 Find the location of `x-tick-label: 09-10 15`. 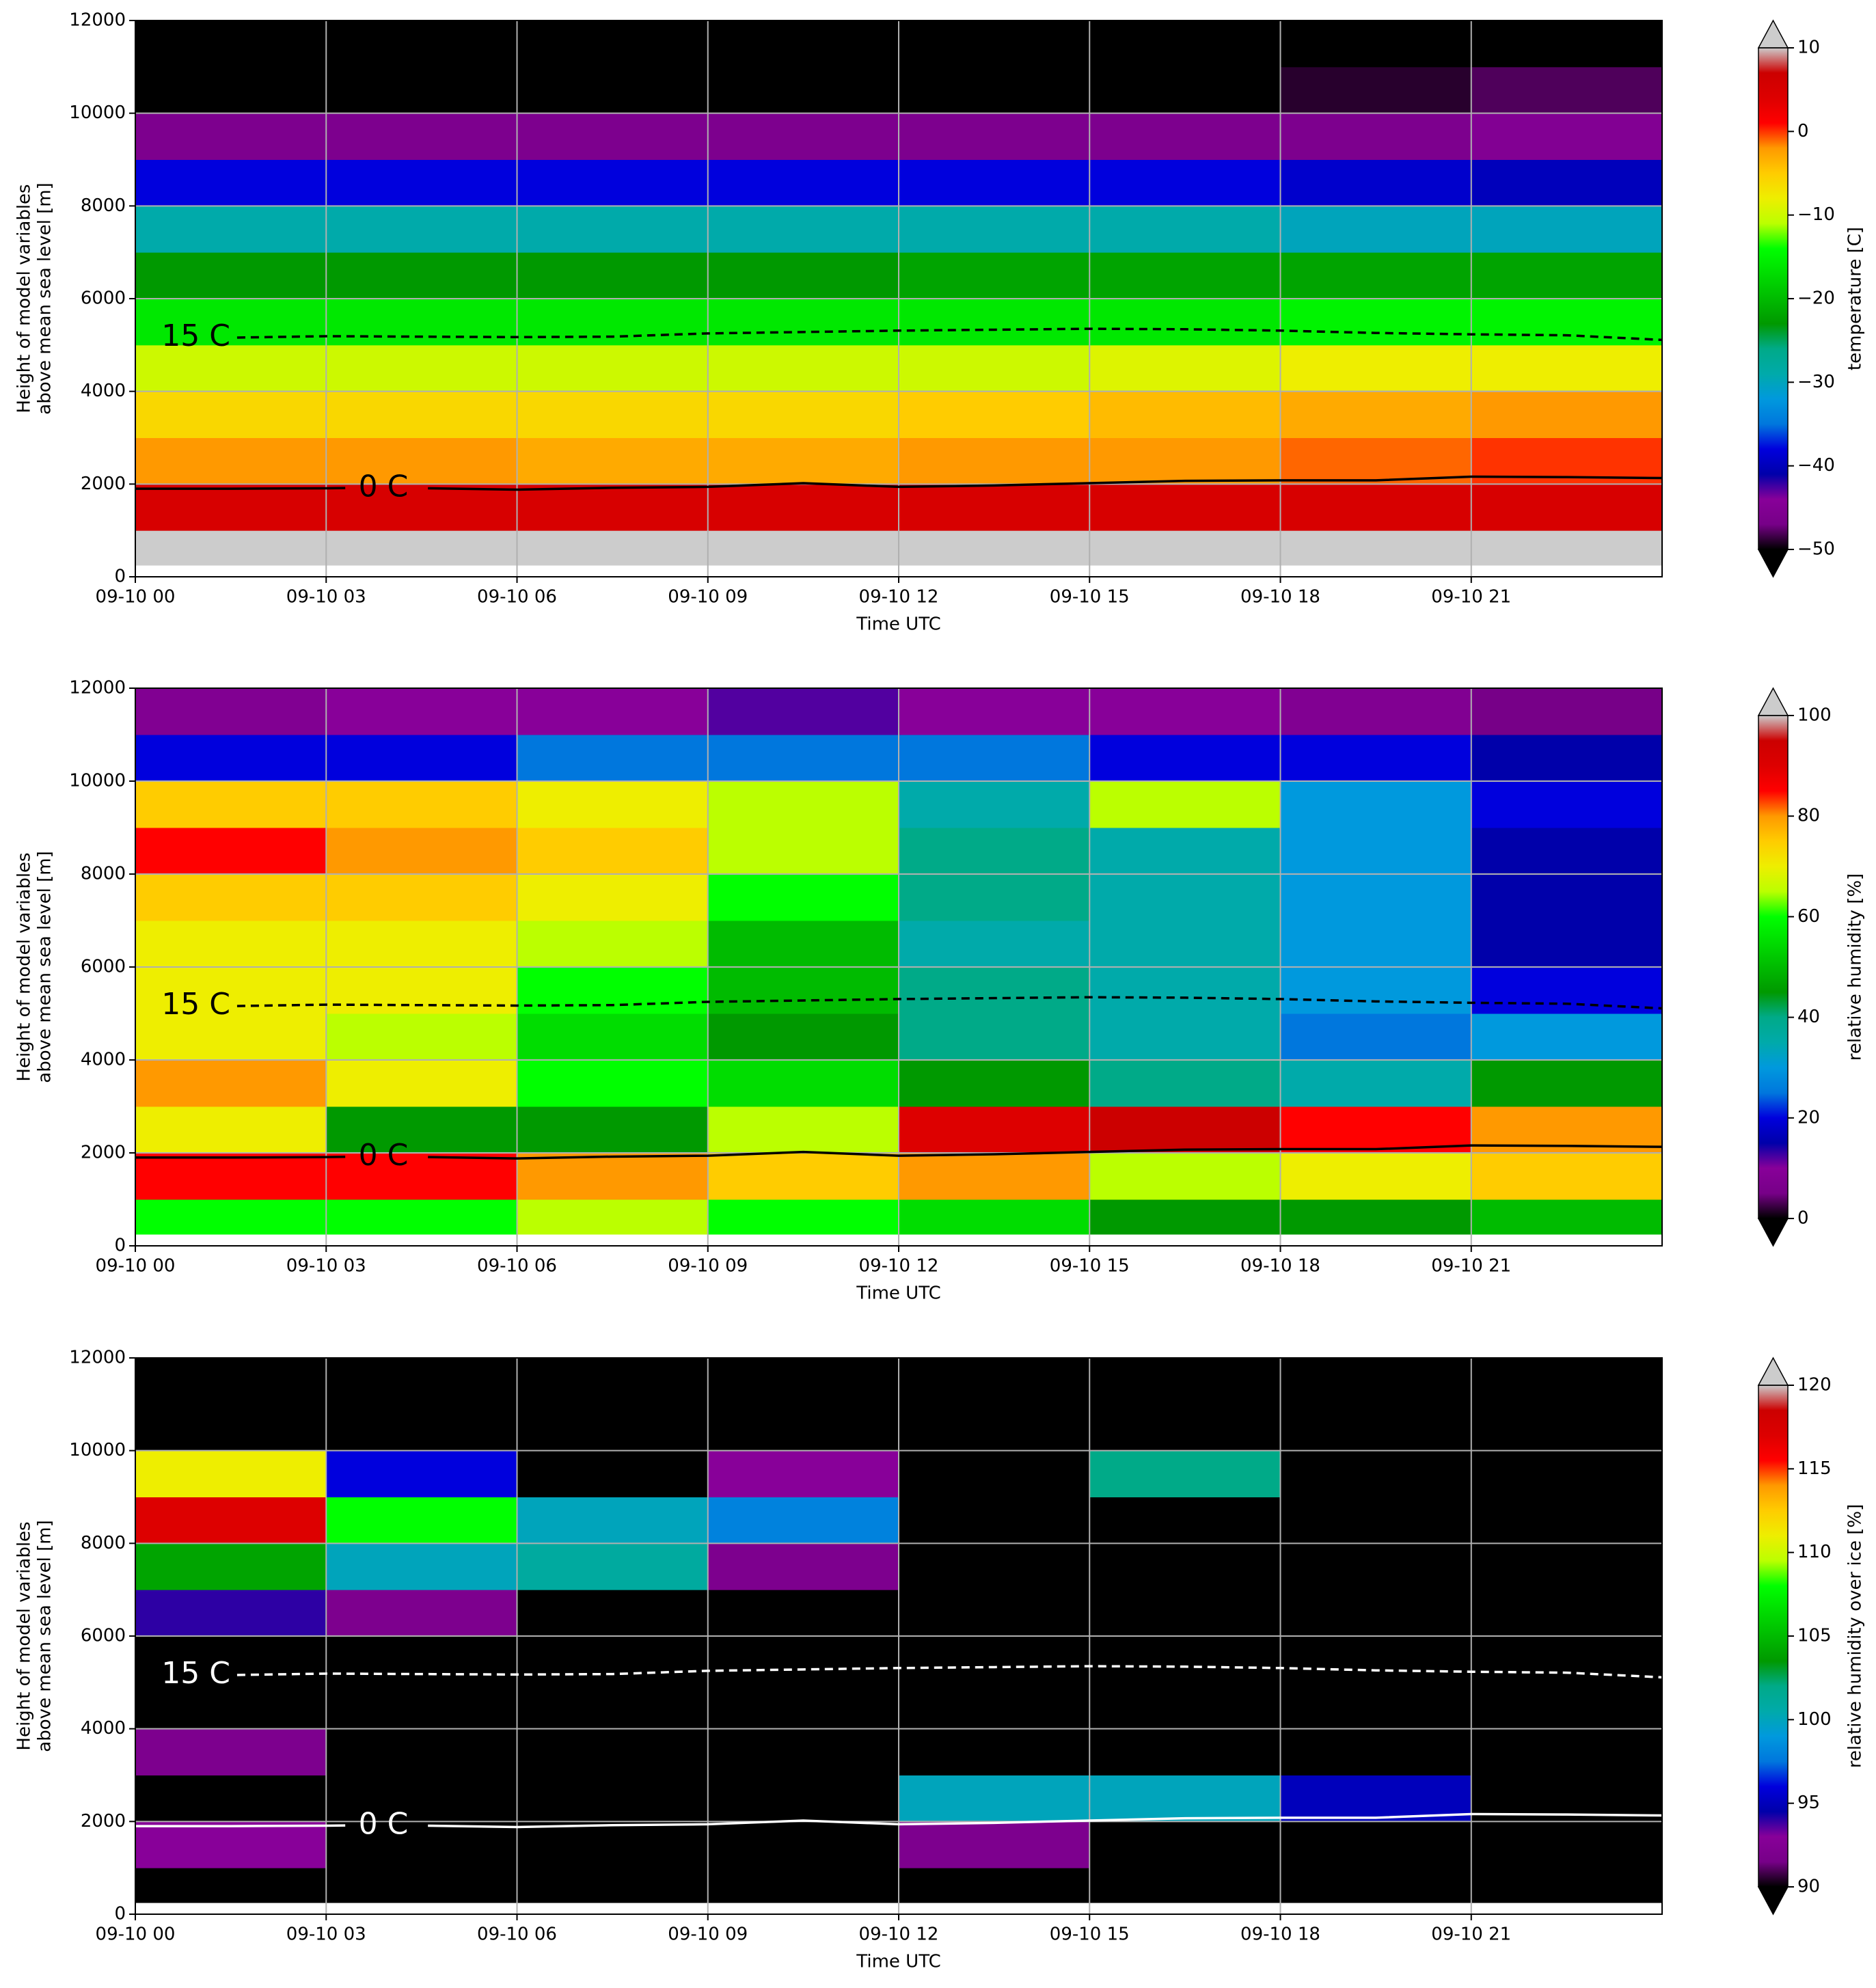

x-tick-label: 09-10 15 is located at coordinates (1090, 1935).